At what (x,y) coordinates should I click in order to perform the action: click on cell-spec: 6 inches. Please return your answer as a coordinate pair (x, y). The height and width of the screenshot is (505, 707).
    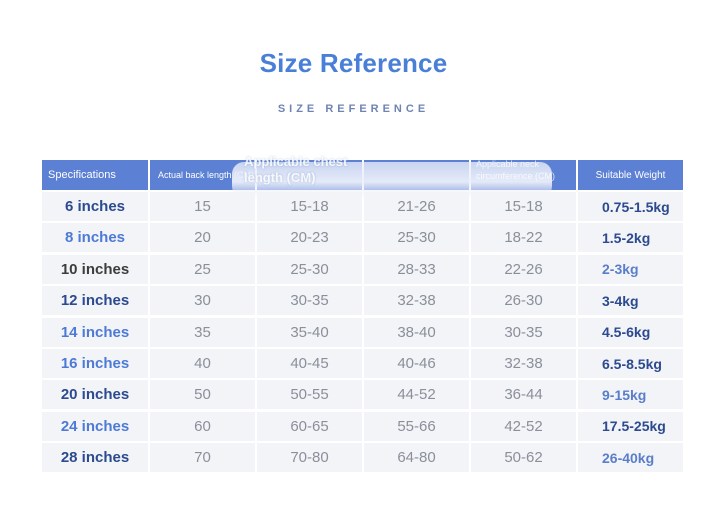
    Looking at the image, I should click on (95, 206).